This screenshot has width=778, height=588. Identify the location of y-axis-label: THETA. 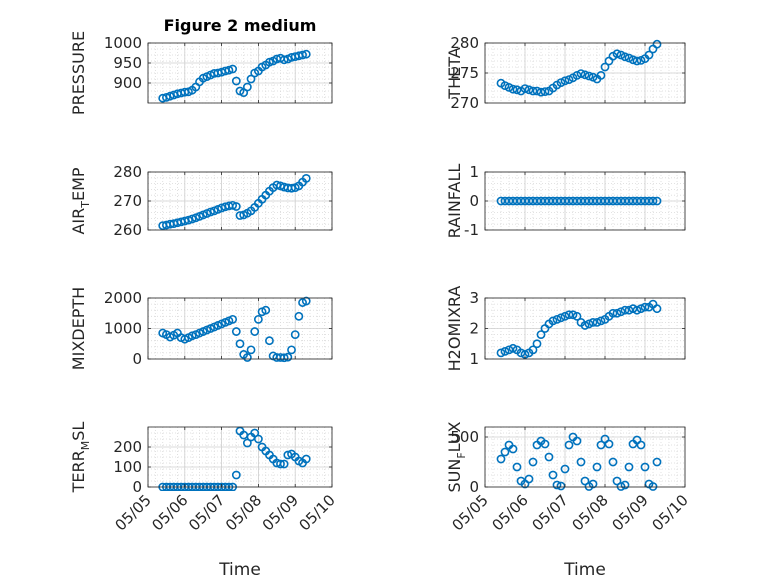
(454, 73).